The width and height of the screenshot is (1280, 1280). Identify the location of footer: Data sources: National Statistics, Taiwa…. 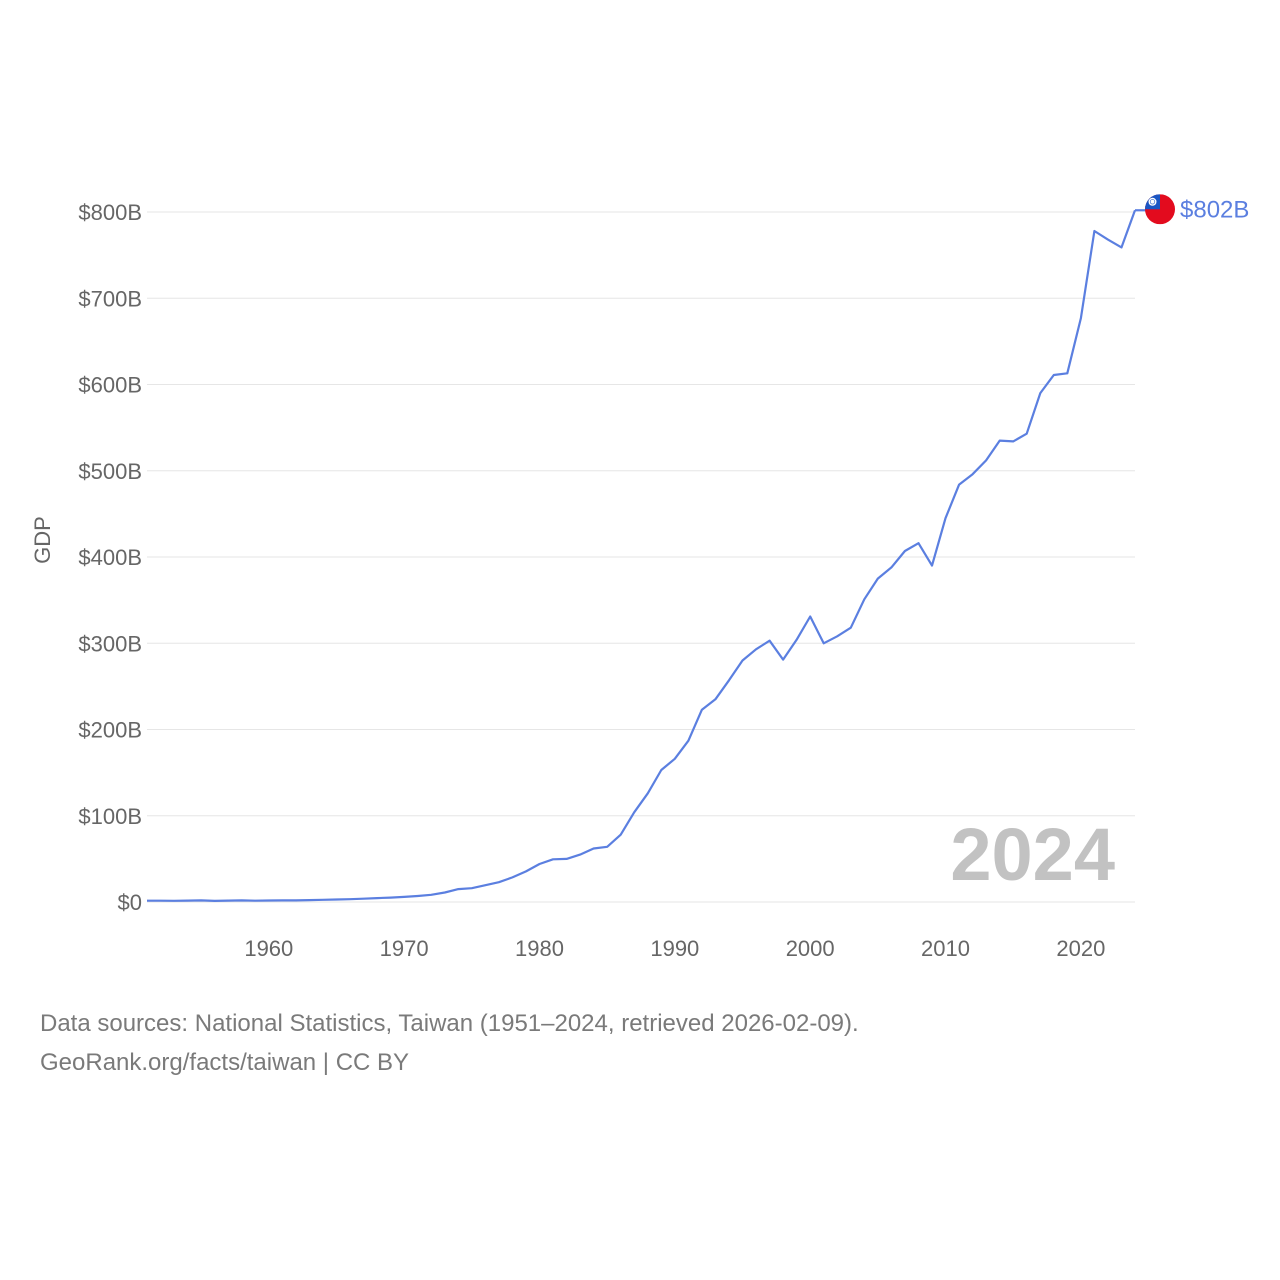
(449, 1043).